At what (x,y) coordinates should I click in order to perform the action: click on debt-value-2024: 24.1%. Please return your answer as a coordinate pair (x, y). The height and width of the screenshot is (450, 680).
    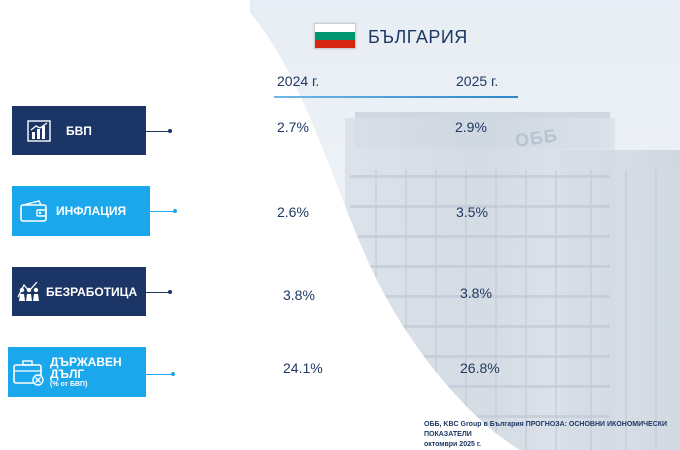
    Looking at the image, I should click on (303, 368).